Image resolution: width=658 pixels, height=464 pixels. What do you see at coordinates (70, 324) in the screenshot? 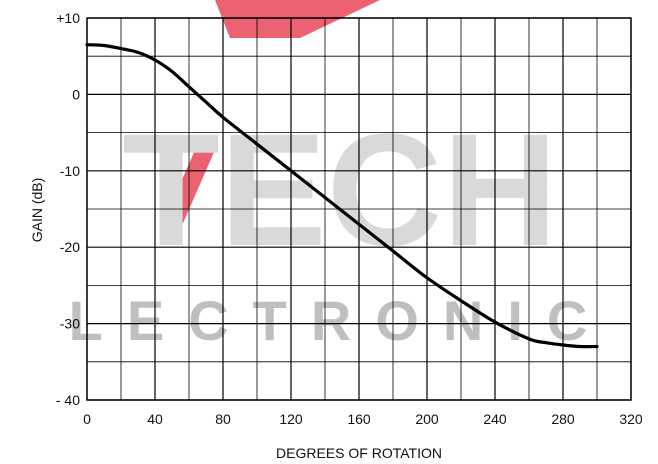
I see `y-tick-label: -30` at bounding box center [70, 324].